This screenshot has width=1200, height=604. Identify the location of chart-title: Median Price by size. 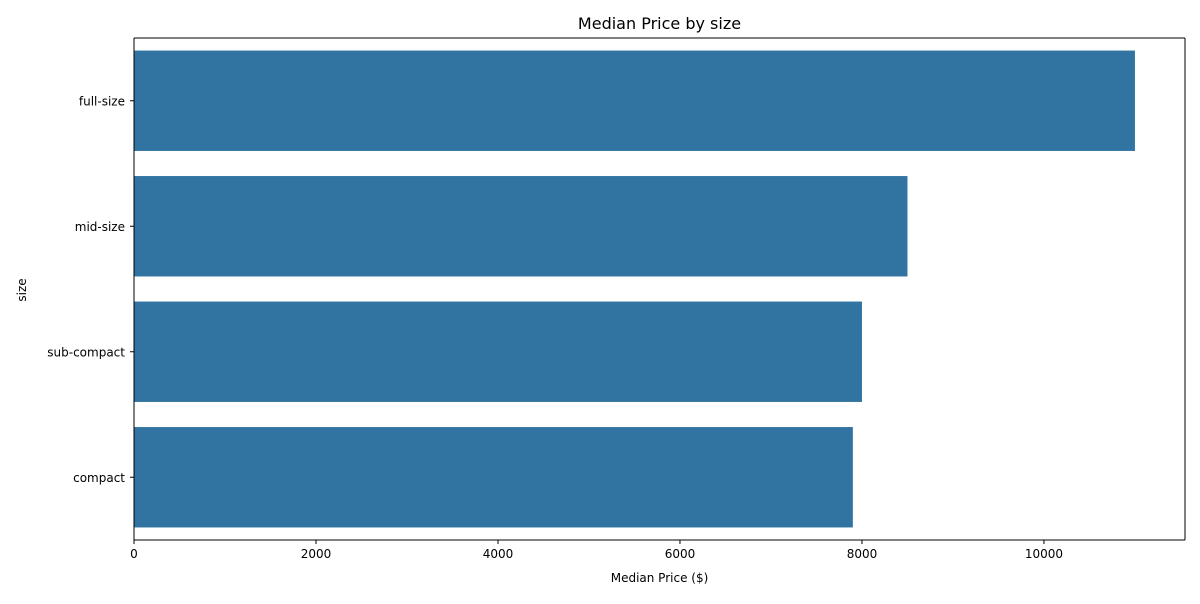
(659, 23).